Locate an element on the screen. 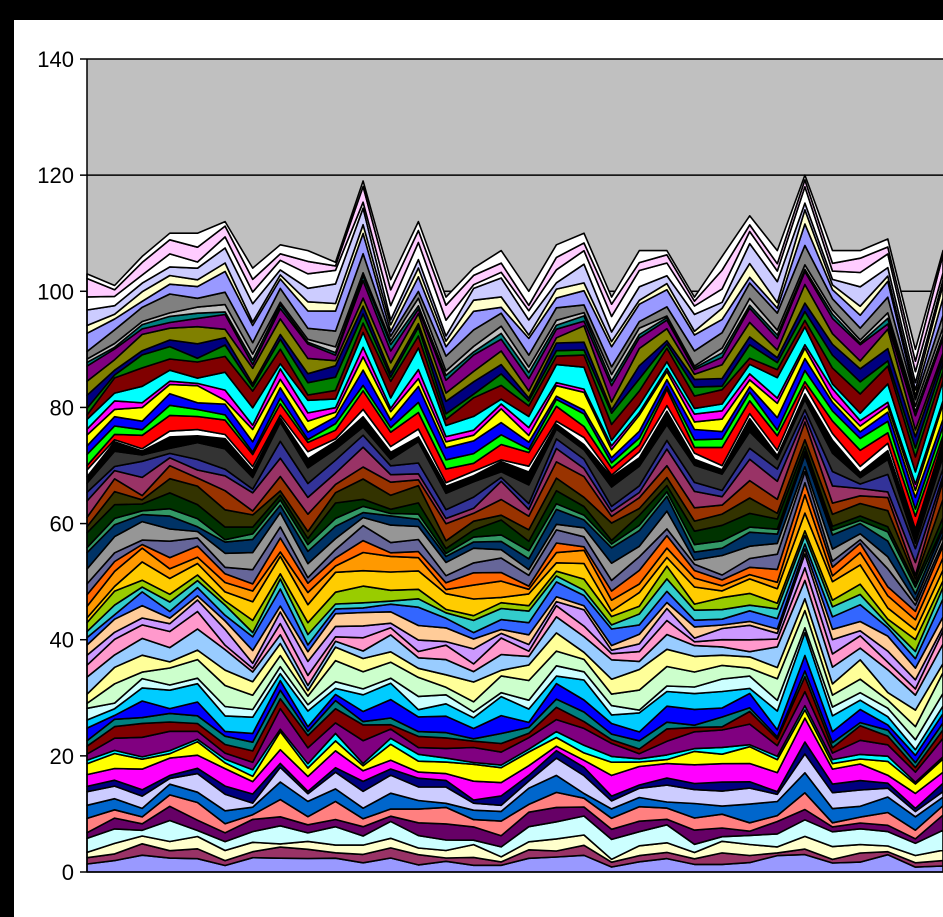  y-tick-label-120: 120 is located at coordinates (55, 175).